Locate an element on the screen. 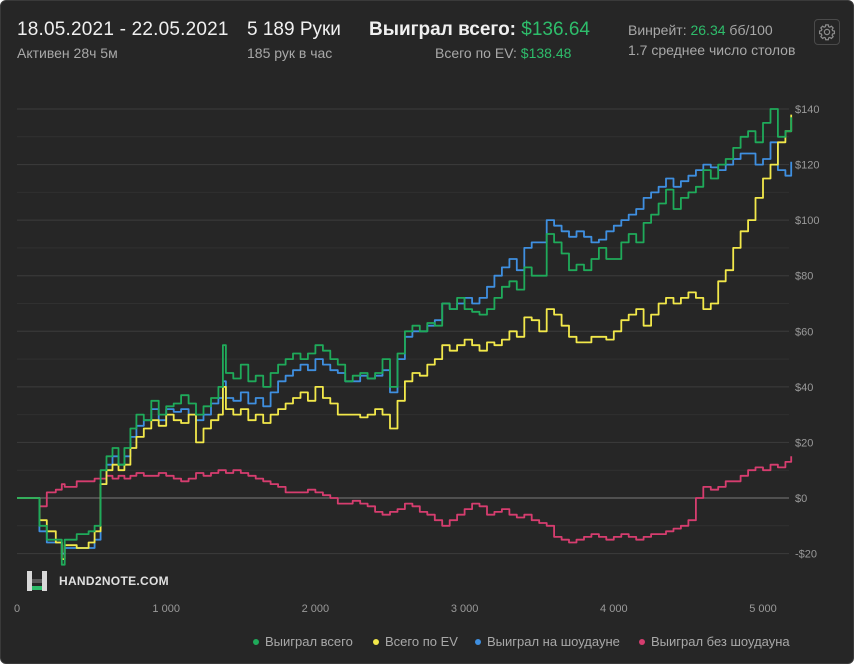 The height and width of the screenshot is (666, 856). ev-value: $138.48 is located at coordinates (546, 53).